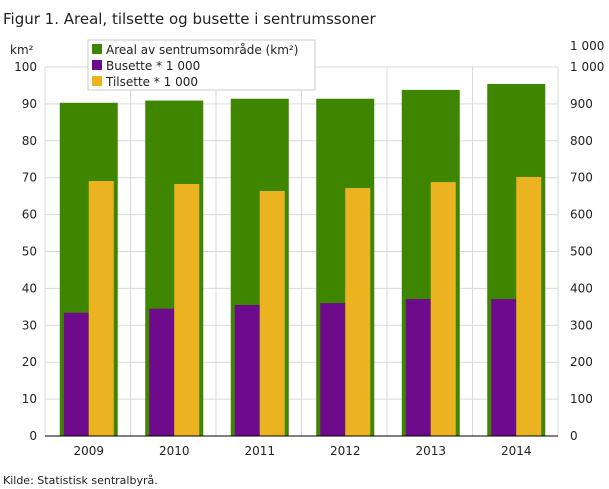  What do you see at coordinates (29, 252) in the screenshot?
I see `y-tick-label: 50` at bounding box center [29, 252].